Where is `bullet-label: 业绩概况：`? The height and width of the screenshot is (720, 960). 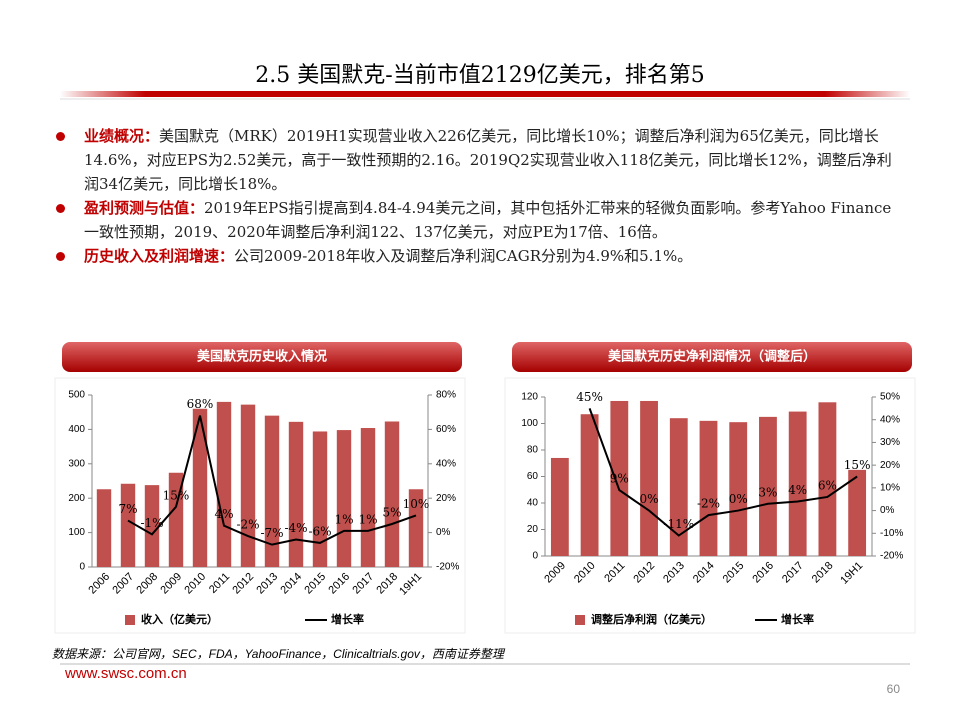
bullet-label: 业绩概况： is located at coordinates (122, 136).